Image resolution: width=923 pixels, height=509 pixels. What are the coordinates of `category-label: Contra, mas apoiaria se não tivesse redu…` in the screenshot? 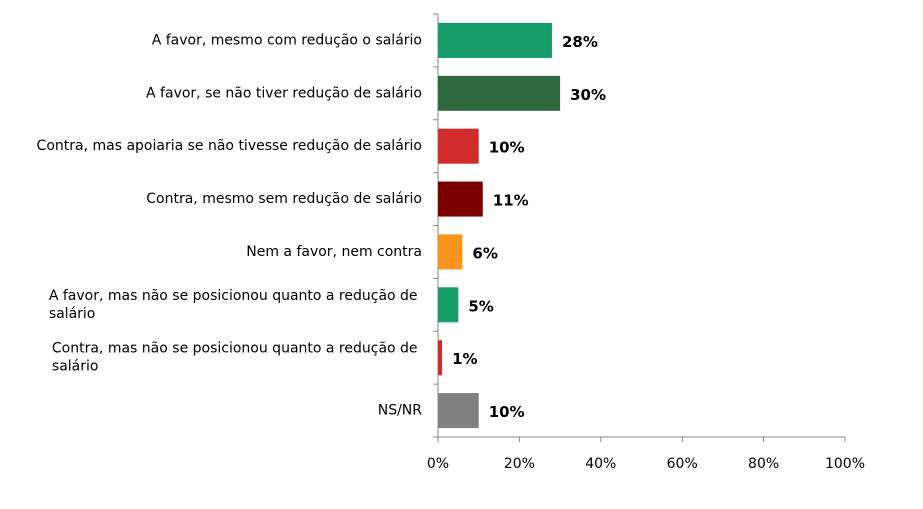 It's located at (229, 146).